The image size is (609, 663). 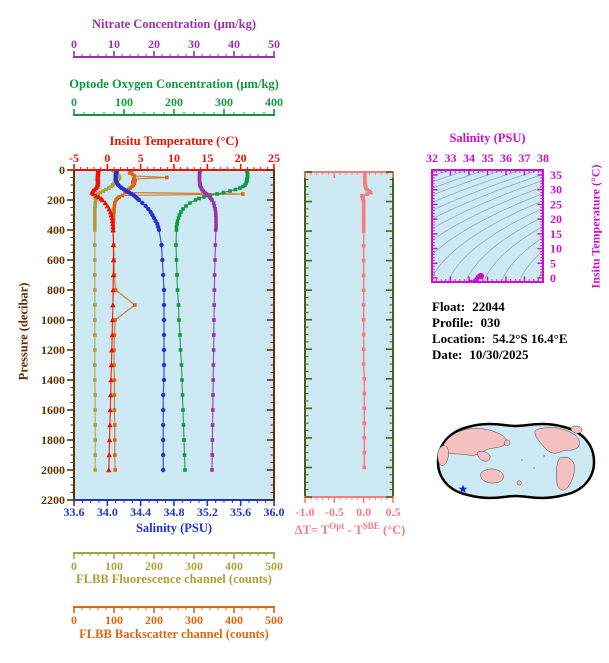 What do you see at coordinates (174, 24) in the screenshot?
I see `nitrate-axis-title: Nitrate Concentration (μm/kg)` at bounding box center [174, 24].